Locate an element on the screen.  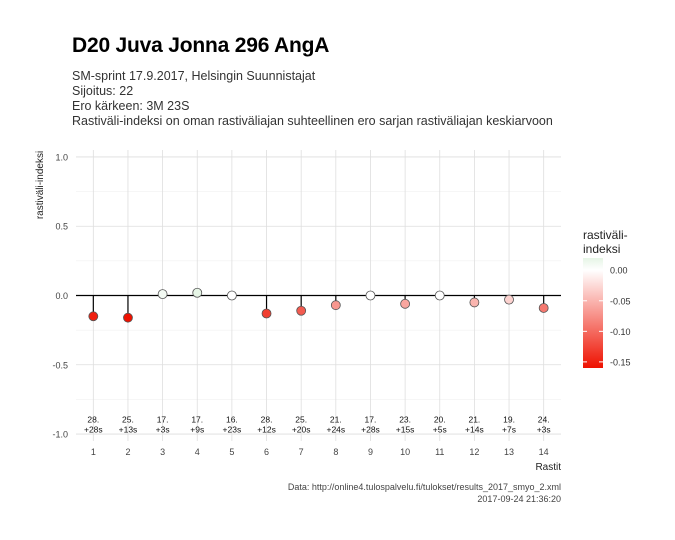
chart-title: D20 Juva Jonna 296 AngA is located at coordinates (201, 45).